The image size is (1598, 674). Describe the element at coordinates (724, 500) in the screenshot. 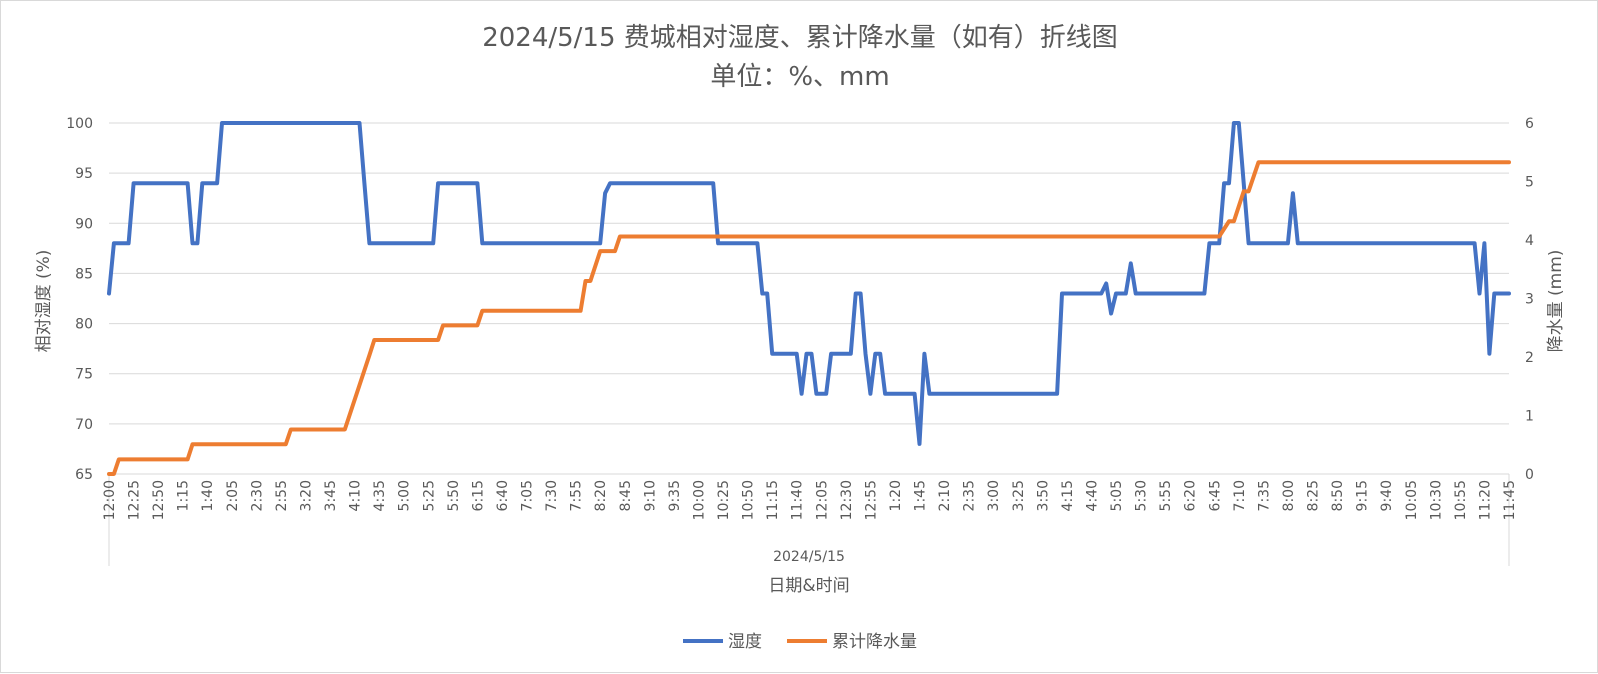

I see `x-tick-label: 10:25` at that location.